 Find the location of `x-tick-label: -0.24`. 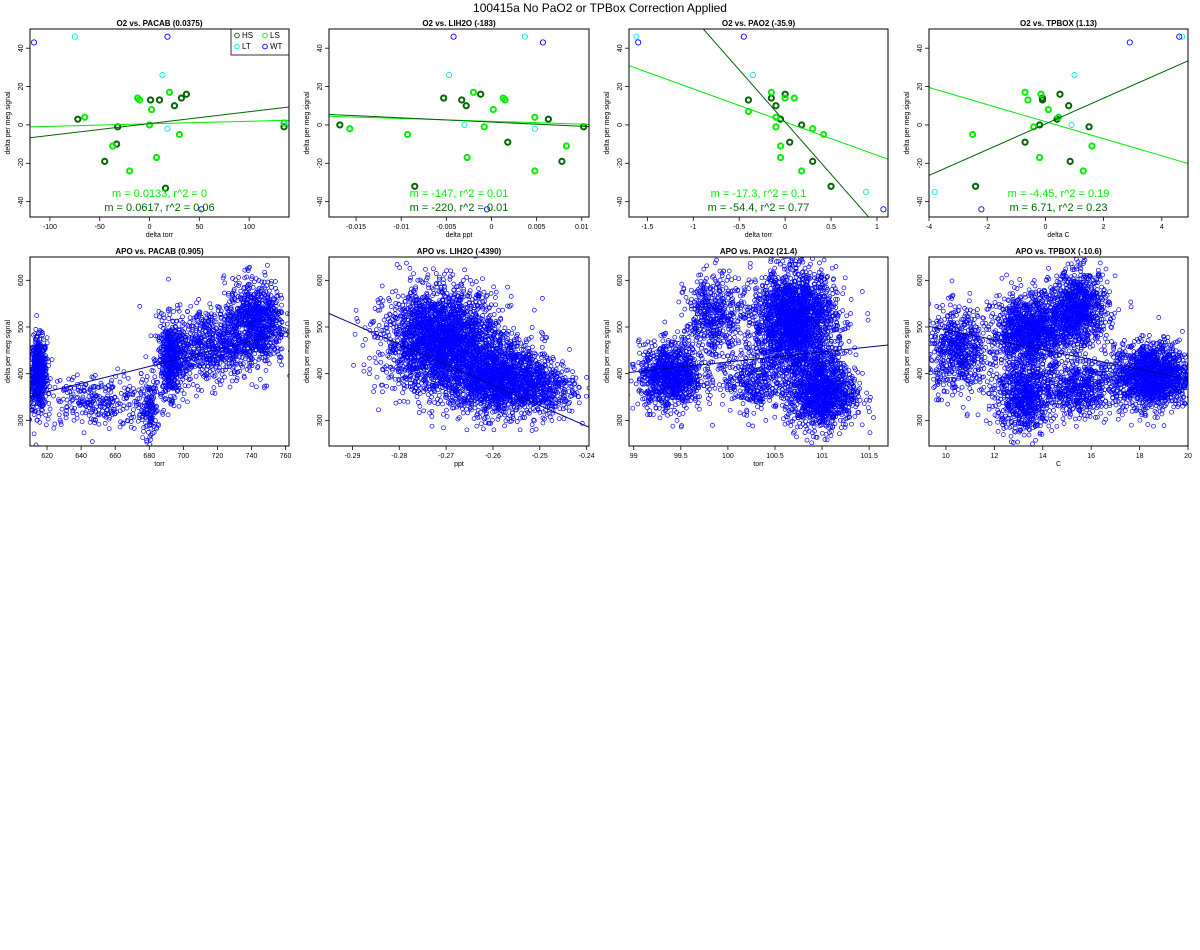

x-tick-label: -0.24 is located at coordinates (587, 456).